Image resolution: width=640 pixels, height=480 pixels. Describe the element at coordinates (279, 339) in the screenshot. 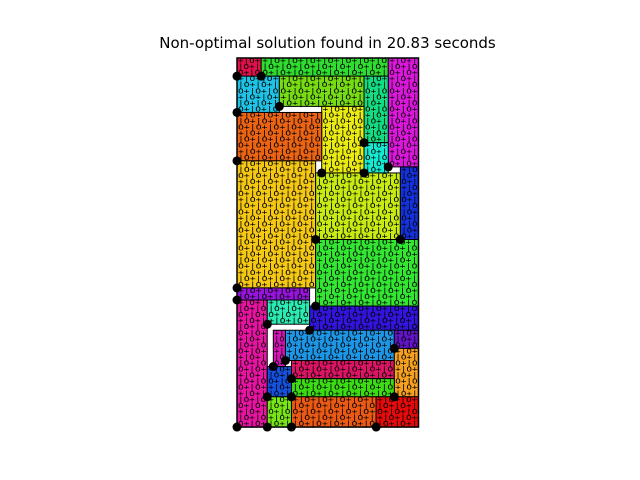

I see `cell-pattern-row: |O` at that location.